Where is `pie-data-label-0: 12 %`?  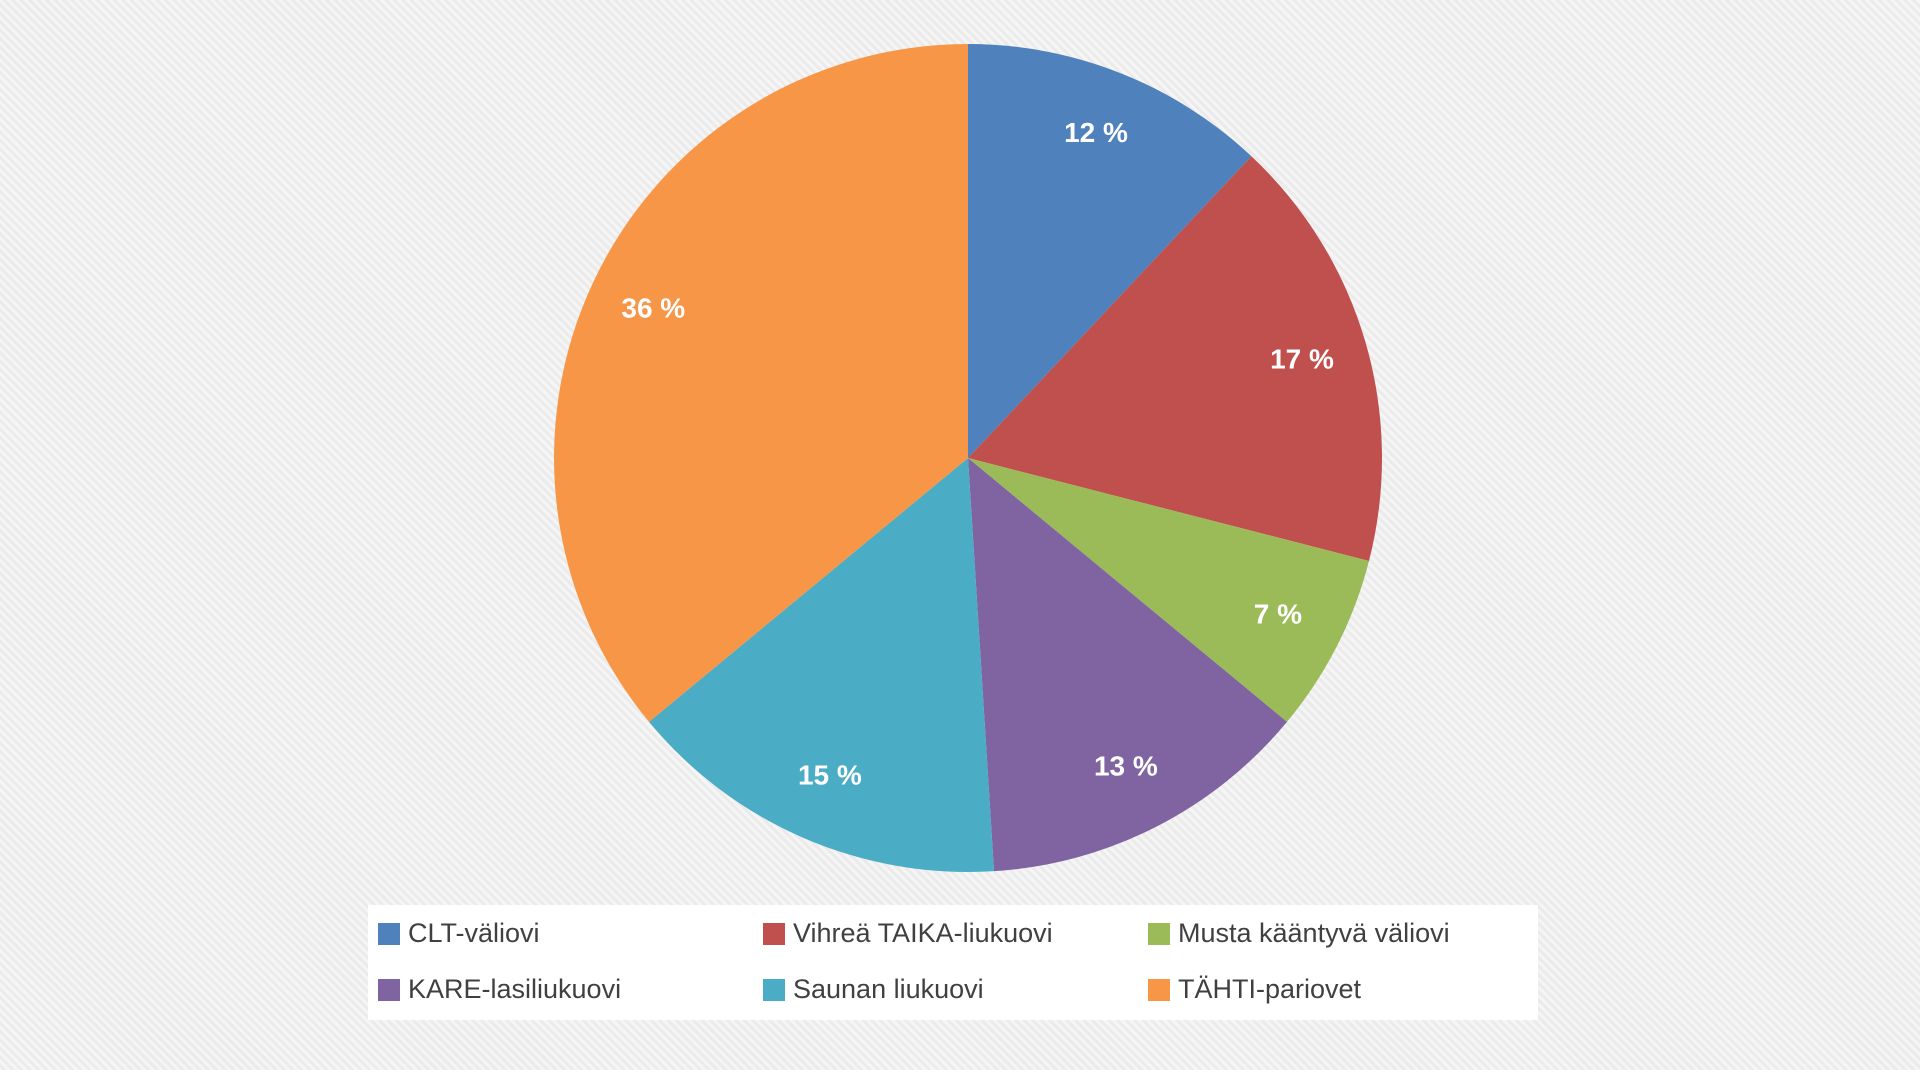
pie-data-label-0: 12 % is located at coordinates (1096, 132).